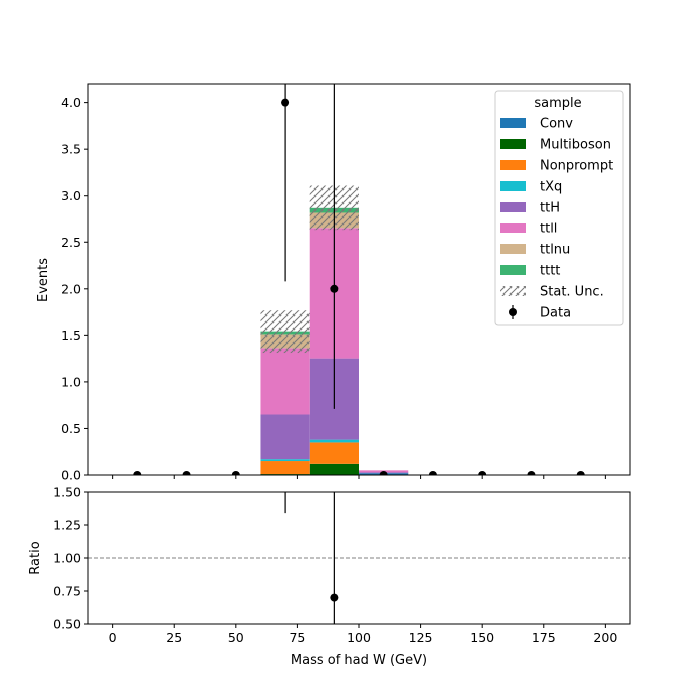 The height and width of the screenshot is (700, 700). What do you see at coordinates (71, 475) in the screenshot?
I see `main-y-tick-label-0: 0.0` at bounding box center [71, 475].